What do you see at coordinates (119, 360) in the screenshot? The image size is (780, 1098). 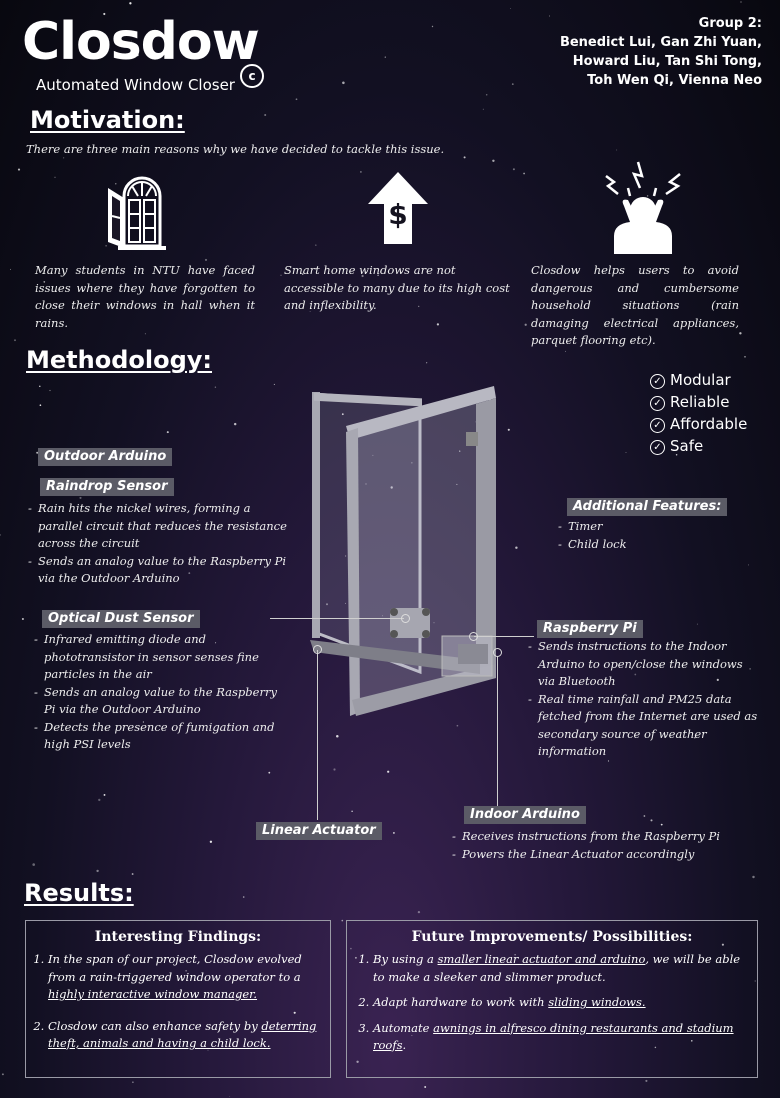 I see `methodology-heading: Methodology:` at bounding box center [119, 360].